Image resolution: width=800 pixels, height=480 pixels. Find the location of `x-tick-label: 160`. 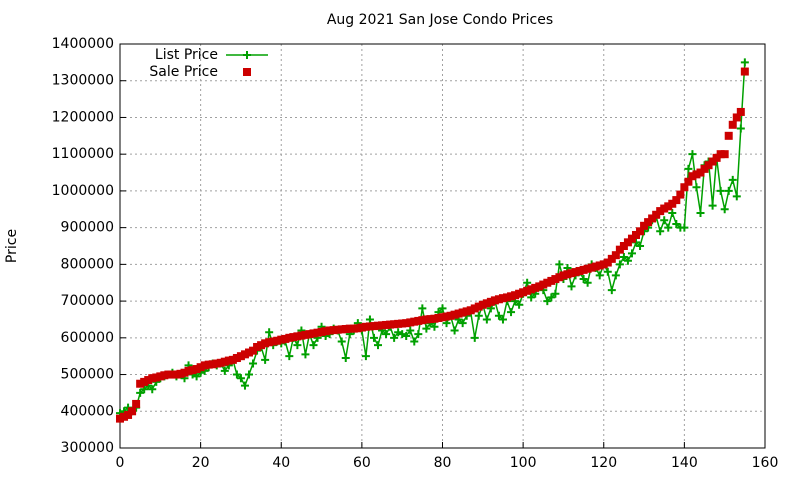

x-tick-label: 160 is located at coordinates (765, 463).